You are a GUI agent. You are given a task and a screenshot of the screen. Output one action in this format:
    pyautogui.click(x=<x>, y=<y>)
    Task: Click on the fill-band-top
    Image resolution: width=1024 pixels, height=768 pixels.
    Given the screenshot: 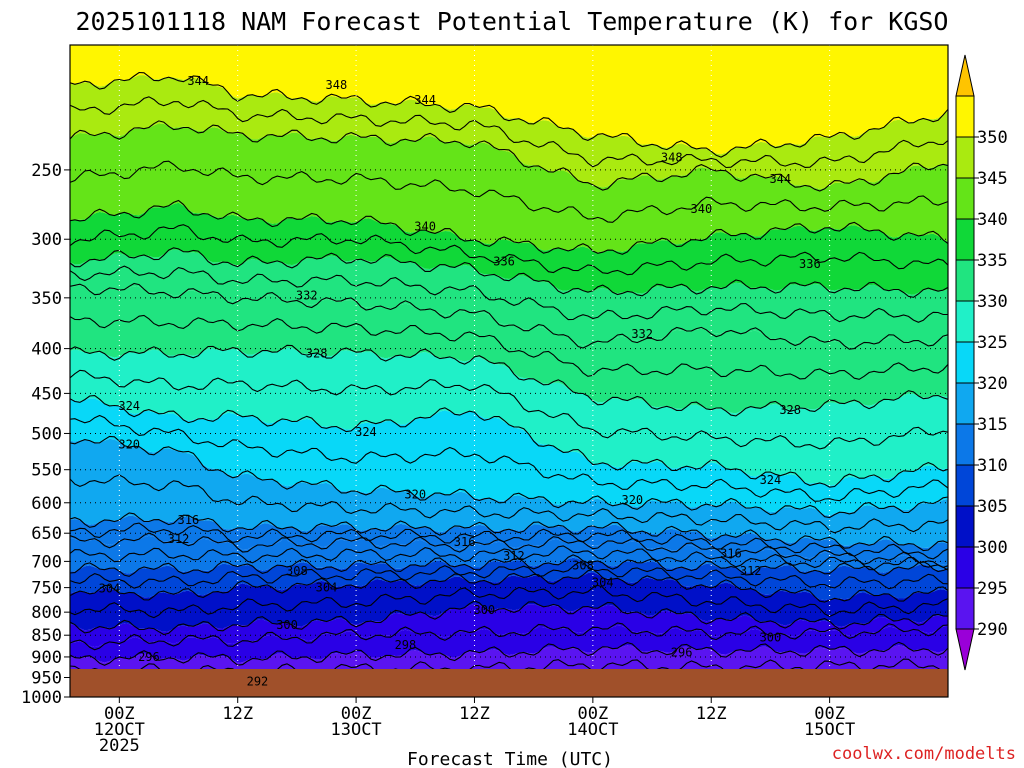 What is the action you would take?
    pyautogui.click(x=509, y=100)
    